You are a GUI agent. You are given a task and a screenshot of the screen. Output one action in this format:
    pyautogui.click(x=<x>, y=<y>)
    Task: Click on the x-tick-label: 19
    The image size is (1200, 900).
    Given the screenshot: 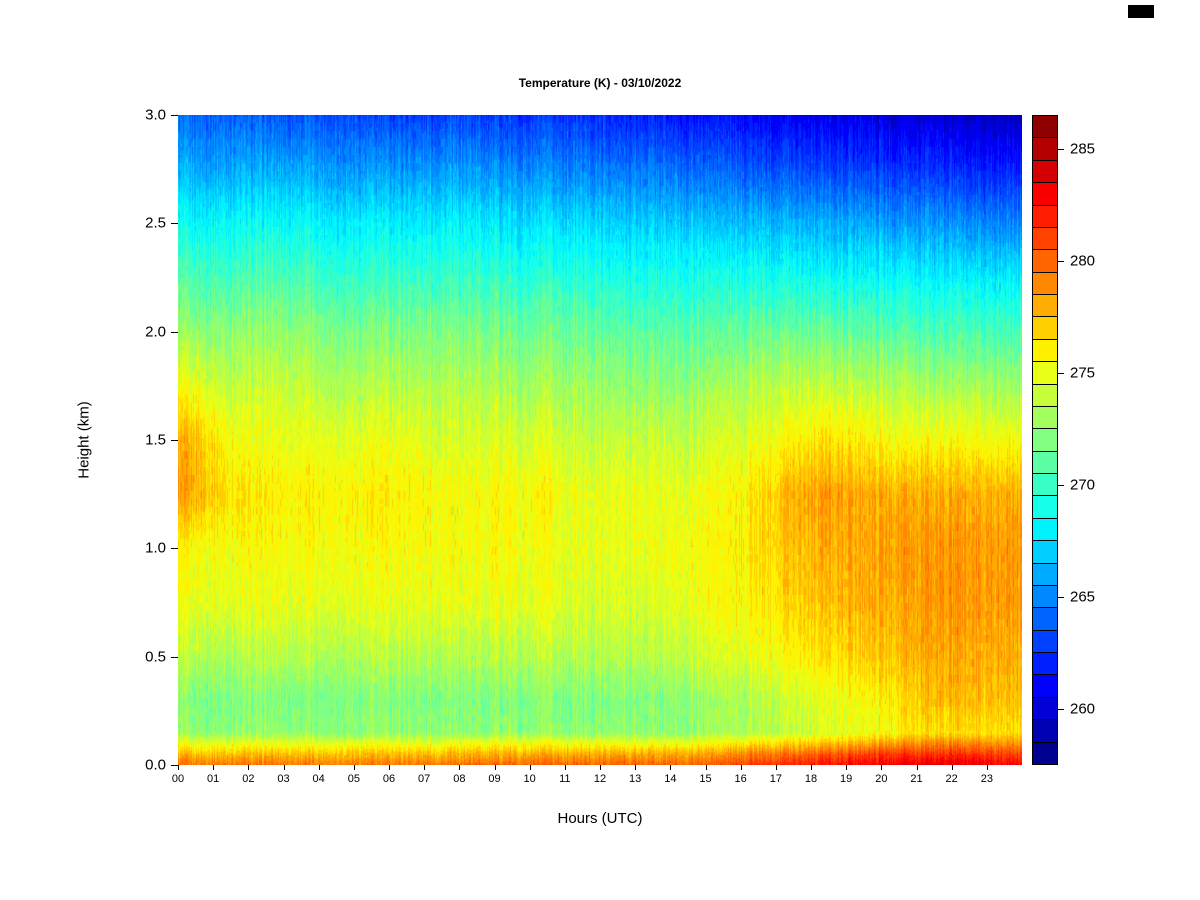 What is the action you would take?
    pyautogui.click(x=846, y=779)
    